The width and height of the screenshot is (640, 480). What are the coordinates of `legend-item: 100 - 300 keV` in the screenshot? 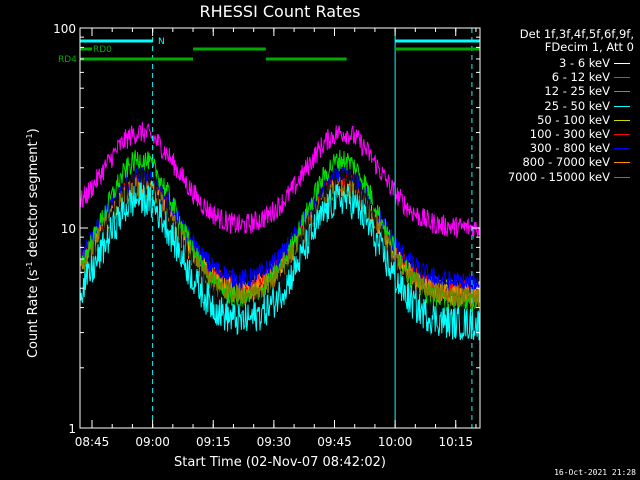 It's located at (559, 134).